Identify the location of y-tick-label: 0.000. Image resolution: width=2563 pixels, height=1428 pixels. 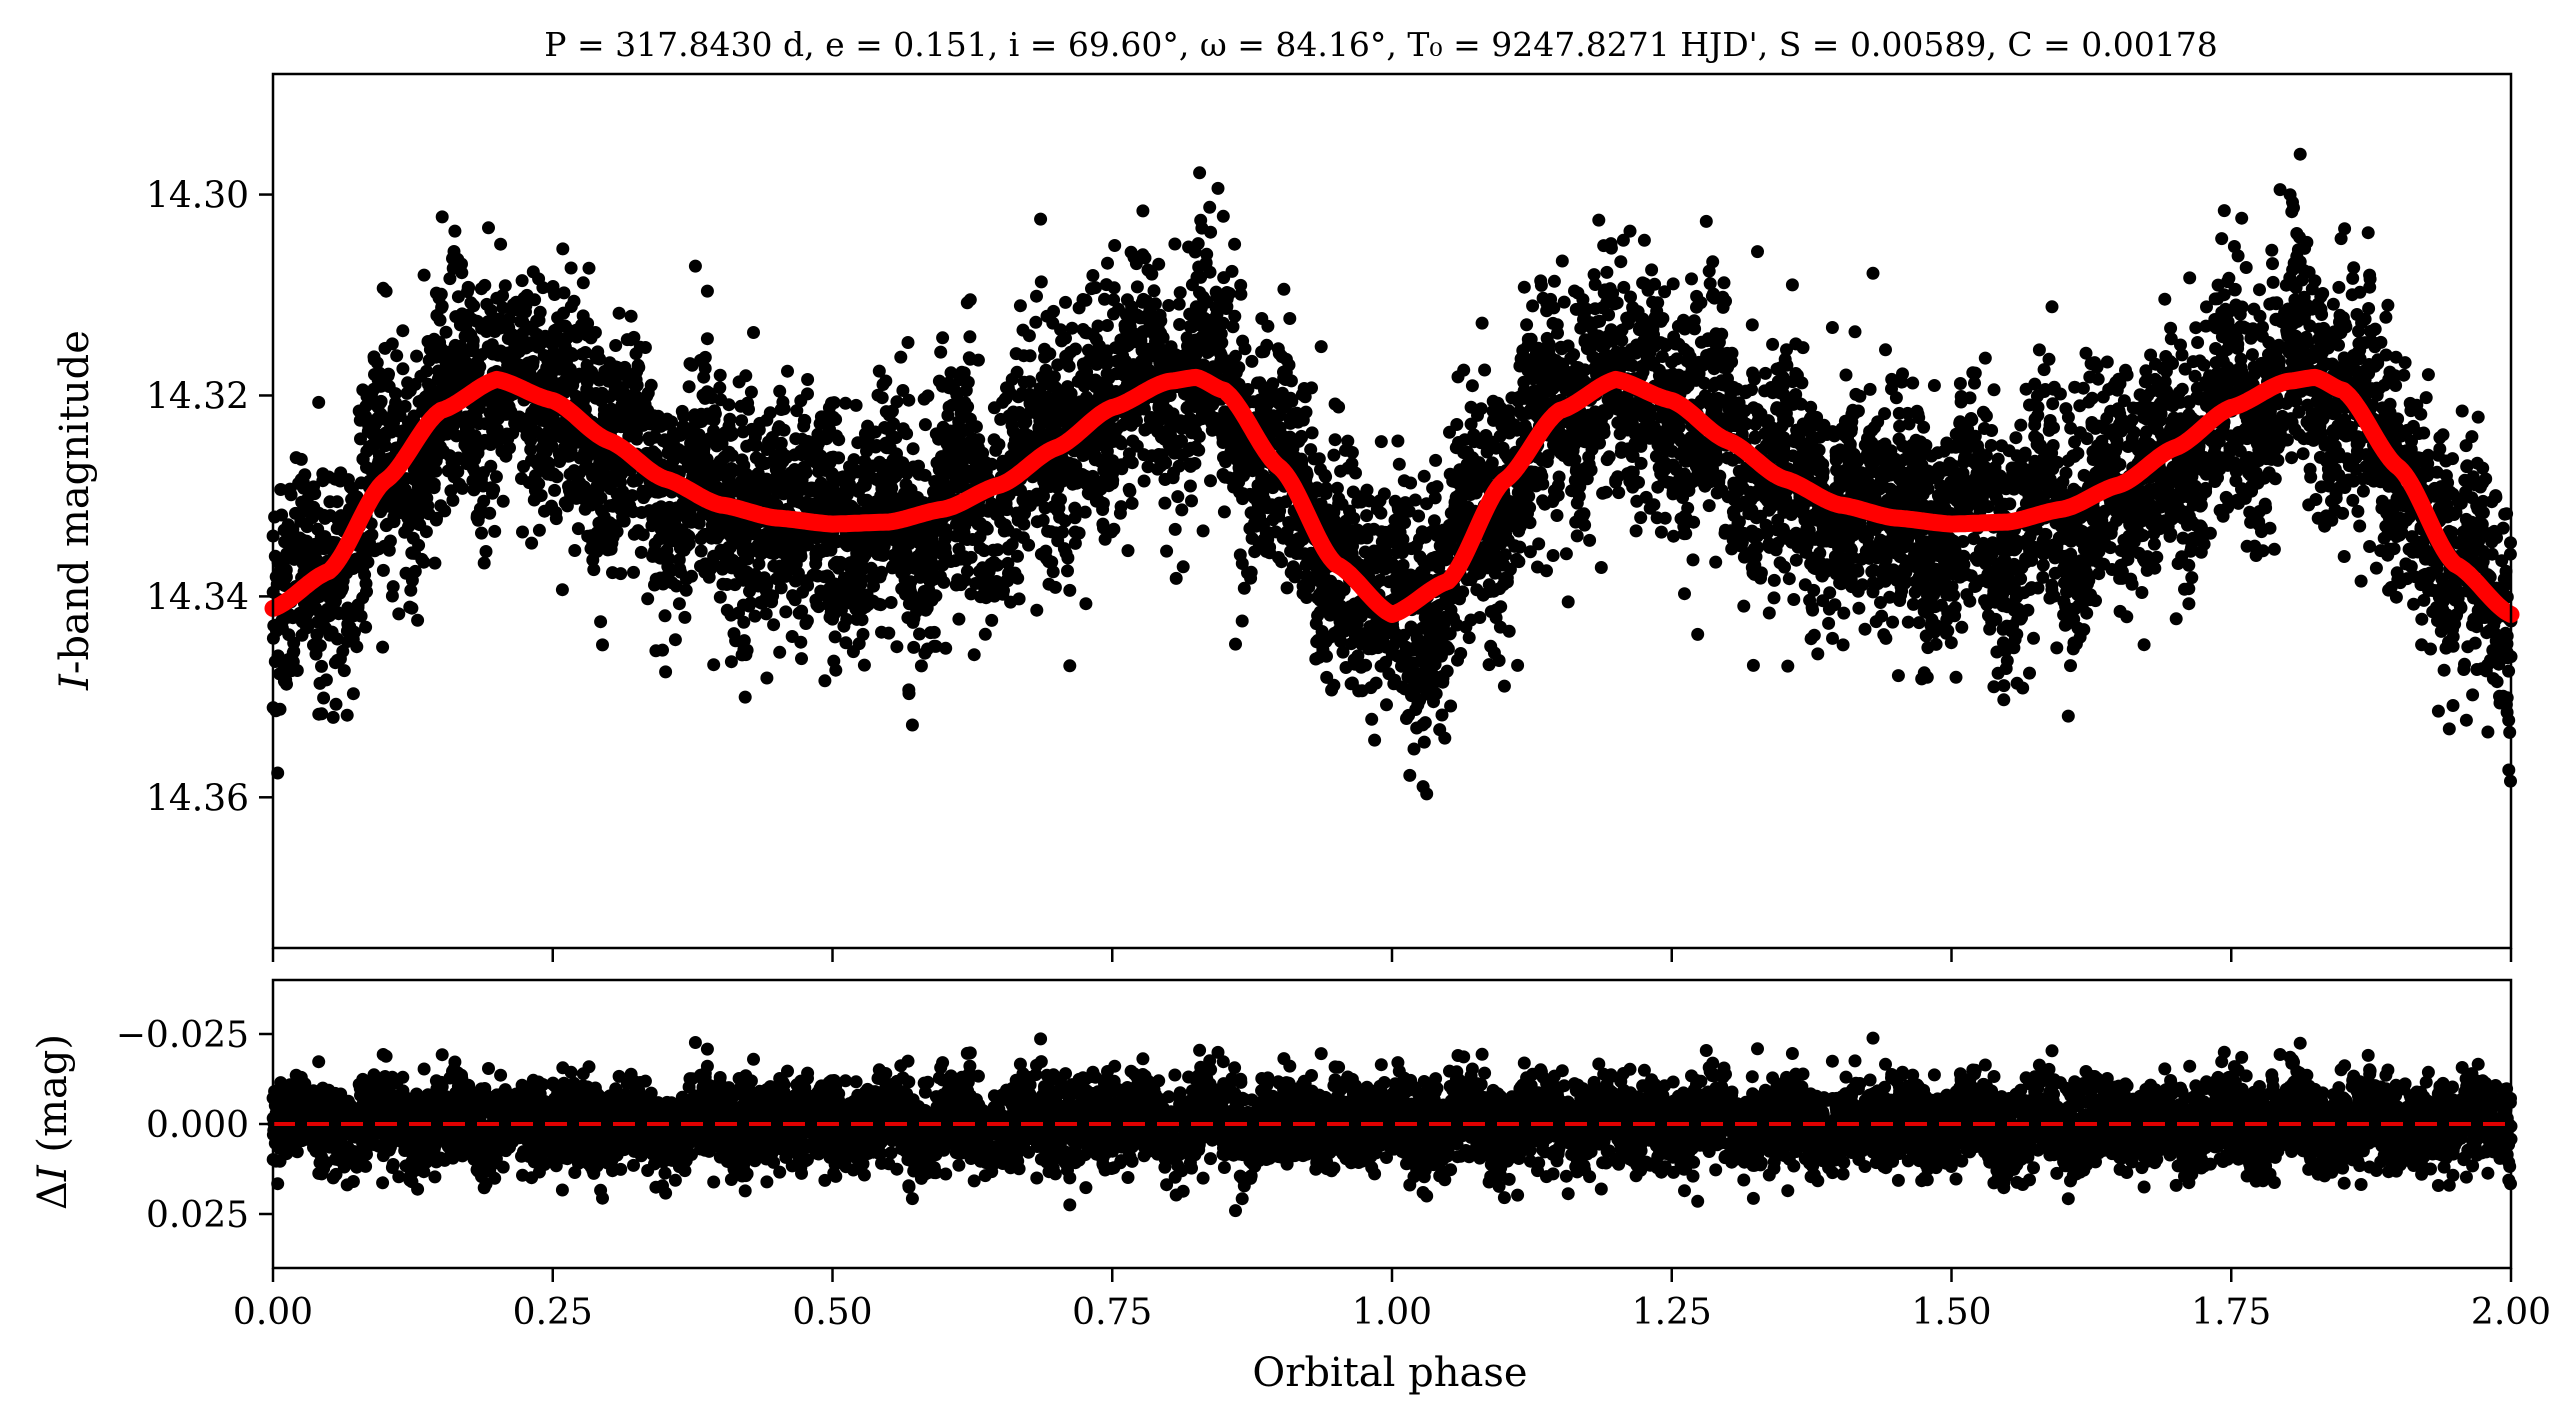
(197, 1125).